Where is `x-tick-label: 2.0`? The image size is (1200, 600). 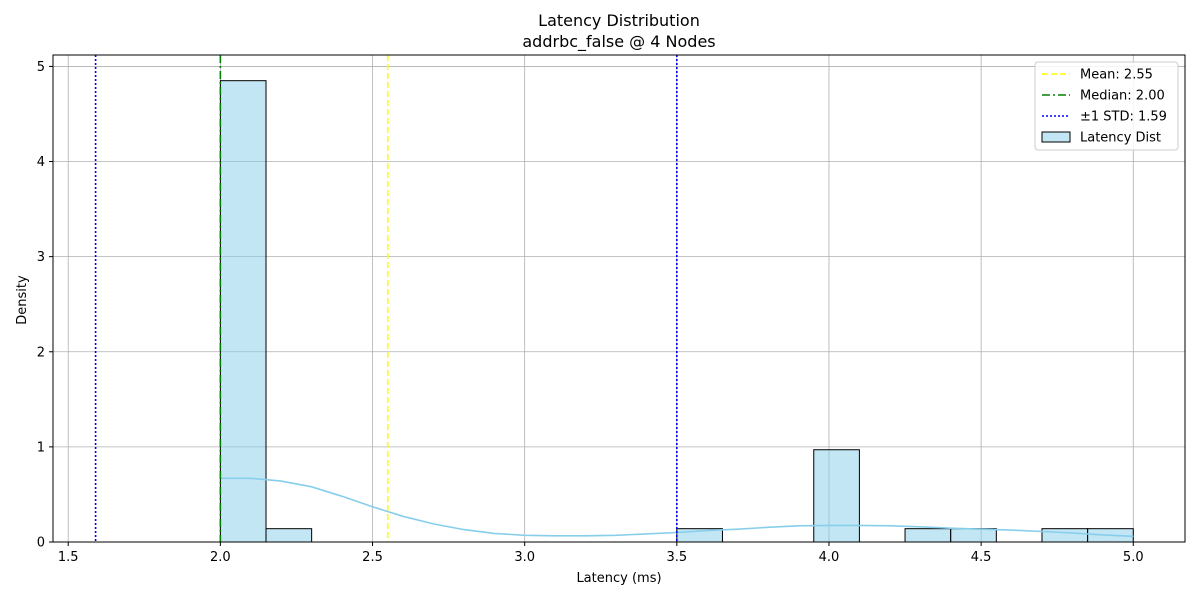
x-tick-label: 2.0 is located at coordinates (220, 557).